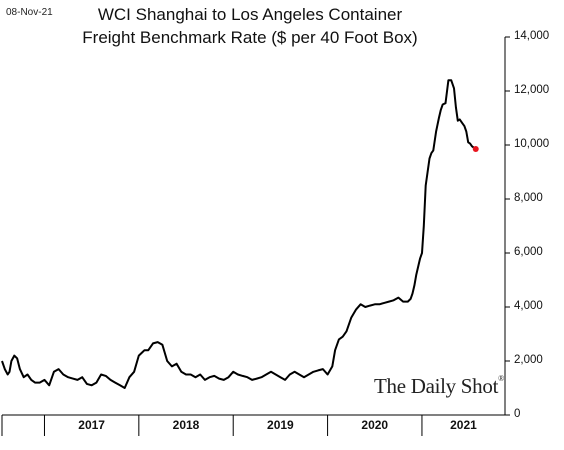 The width and height of the screenshot is (564, 450). What do you see at coordinates (29, 12) in the screenshot?
I see `date-stamp: 08-Nov-21` at bounding box center [29, 12].